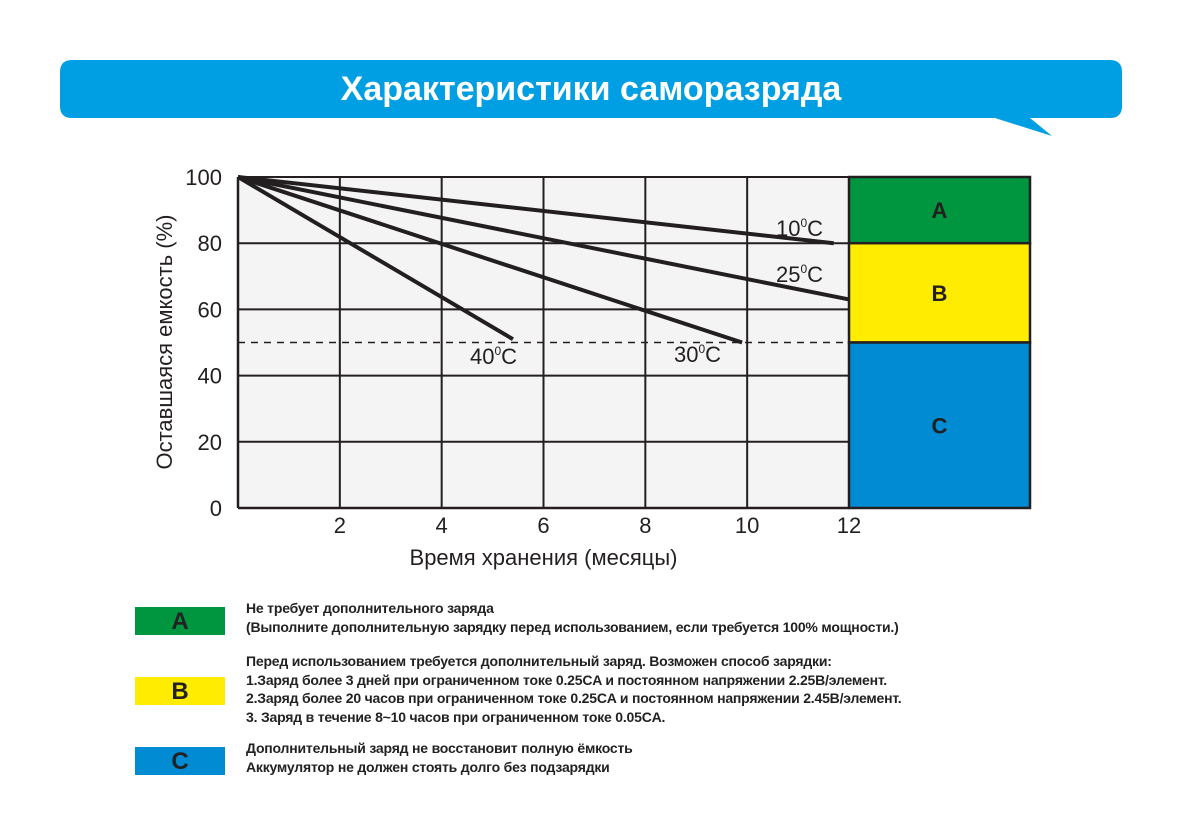  Describe the element at coordinates (747, 525) in the screenshot. I see `x-tick-label: 10` at that location.